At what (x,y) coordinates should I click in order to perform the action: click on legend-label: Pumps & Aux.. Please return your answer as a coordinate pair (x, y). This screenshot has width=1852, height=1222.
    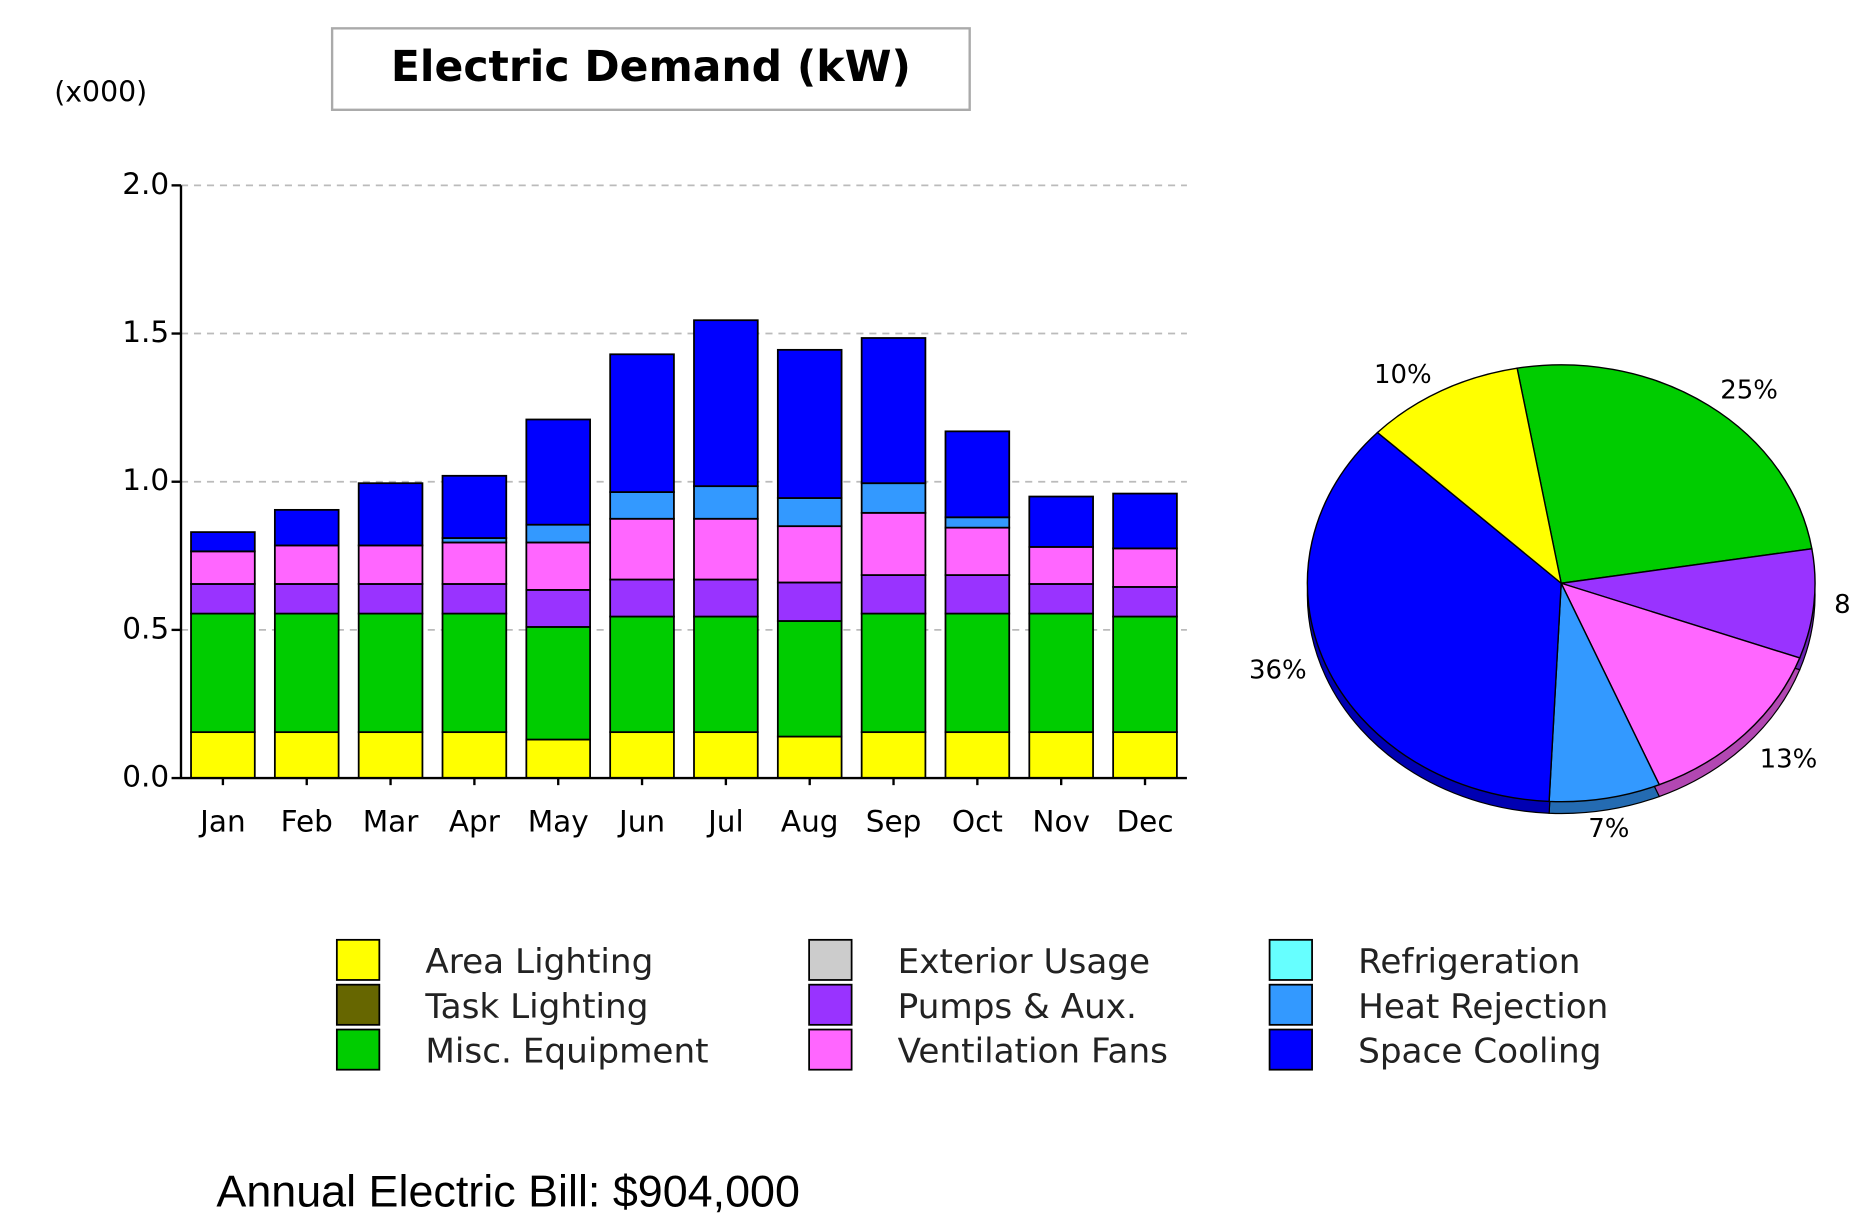
    Looking at the image, I should click on (1017, 1007).